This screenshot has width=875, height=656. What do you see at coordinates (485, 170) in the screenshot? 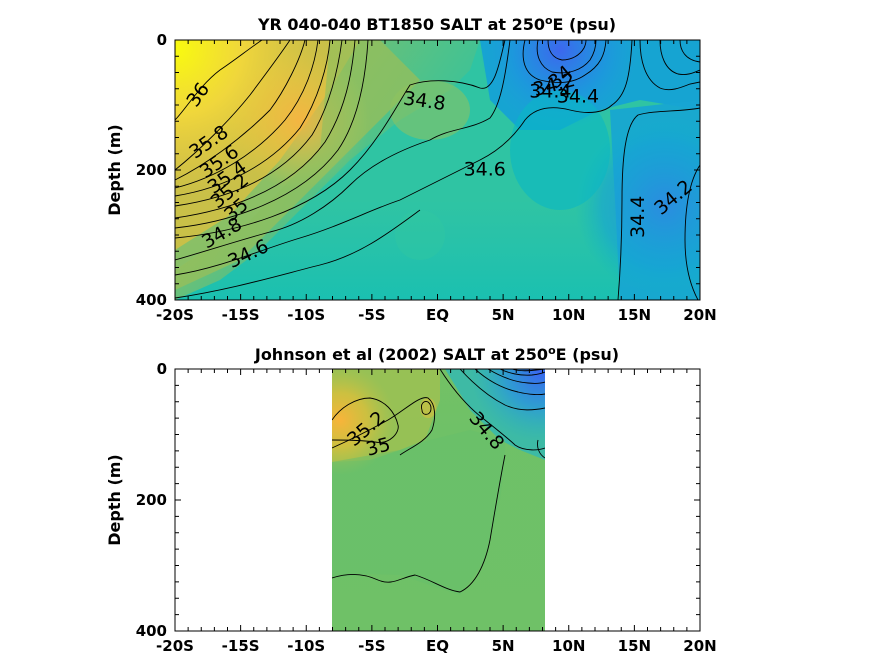
I see `contour-label: 34.6` at bounding box center [485, 170].